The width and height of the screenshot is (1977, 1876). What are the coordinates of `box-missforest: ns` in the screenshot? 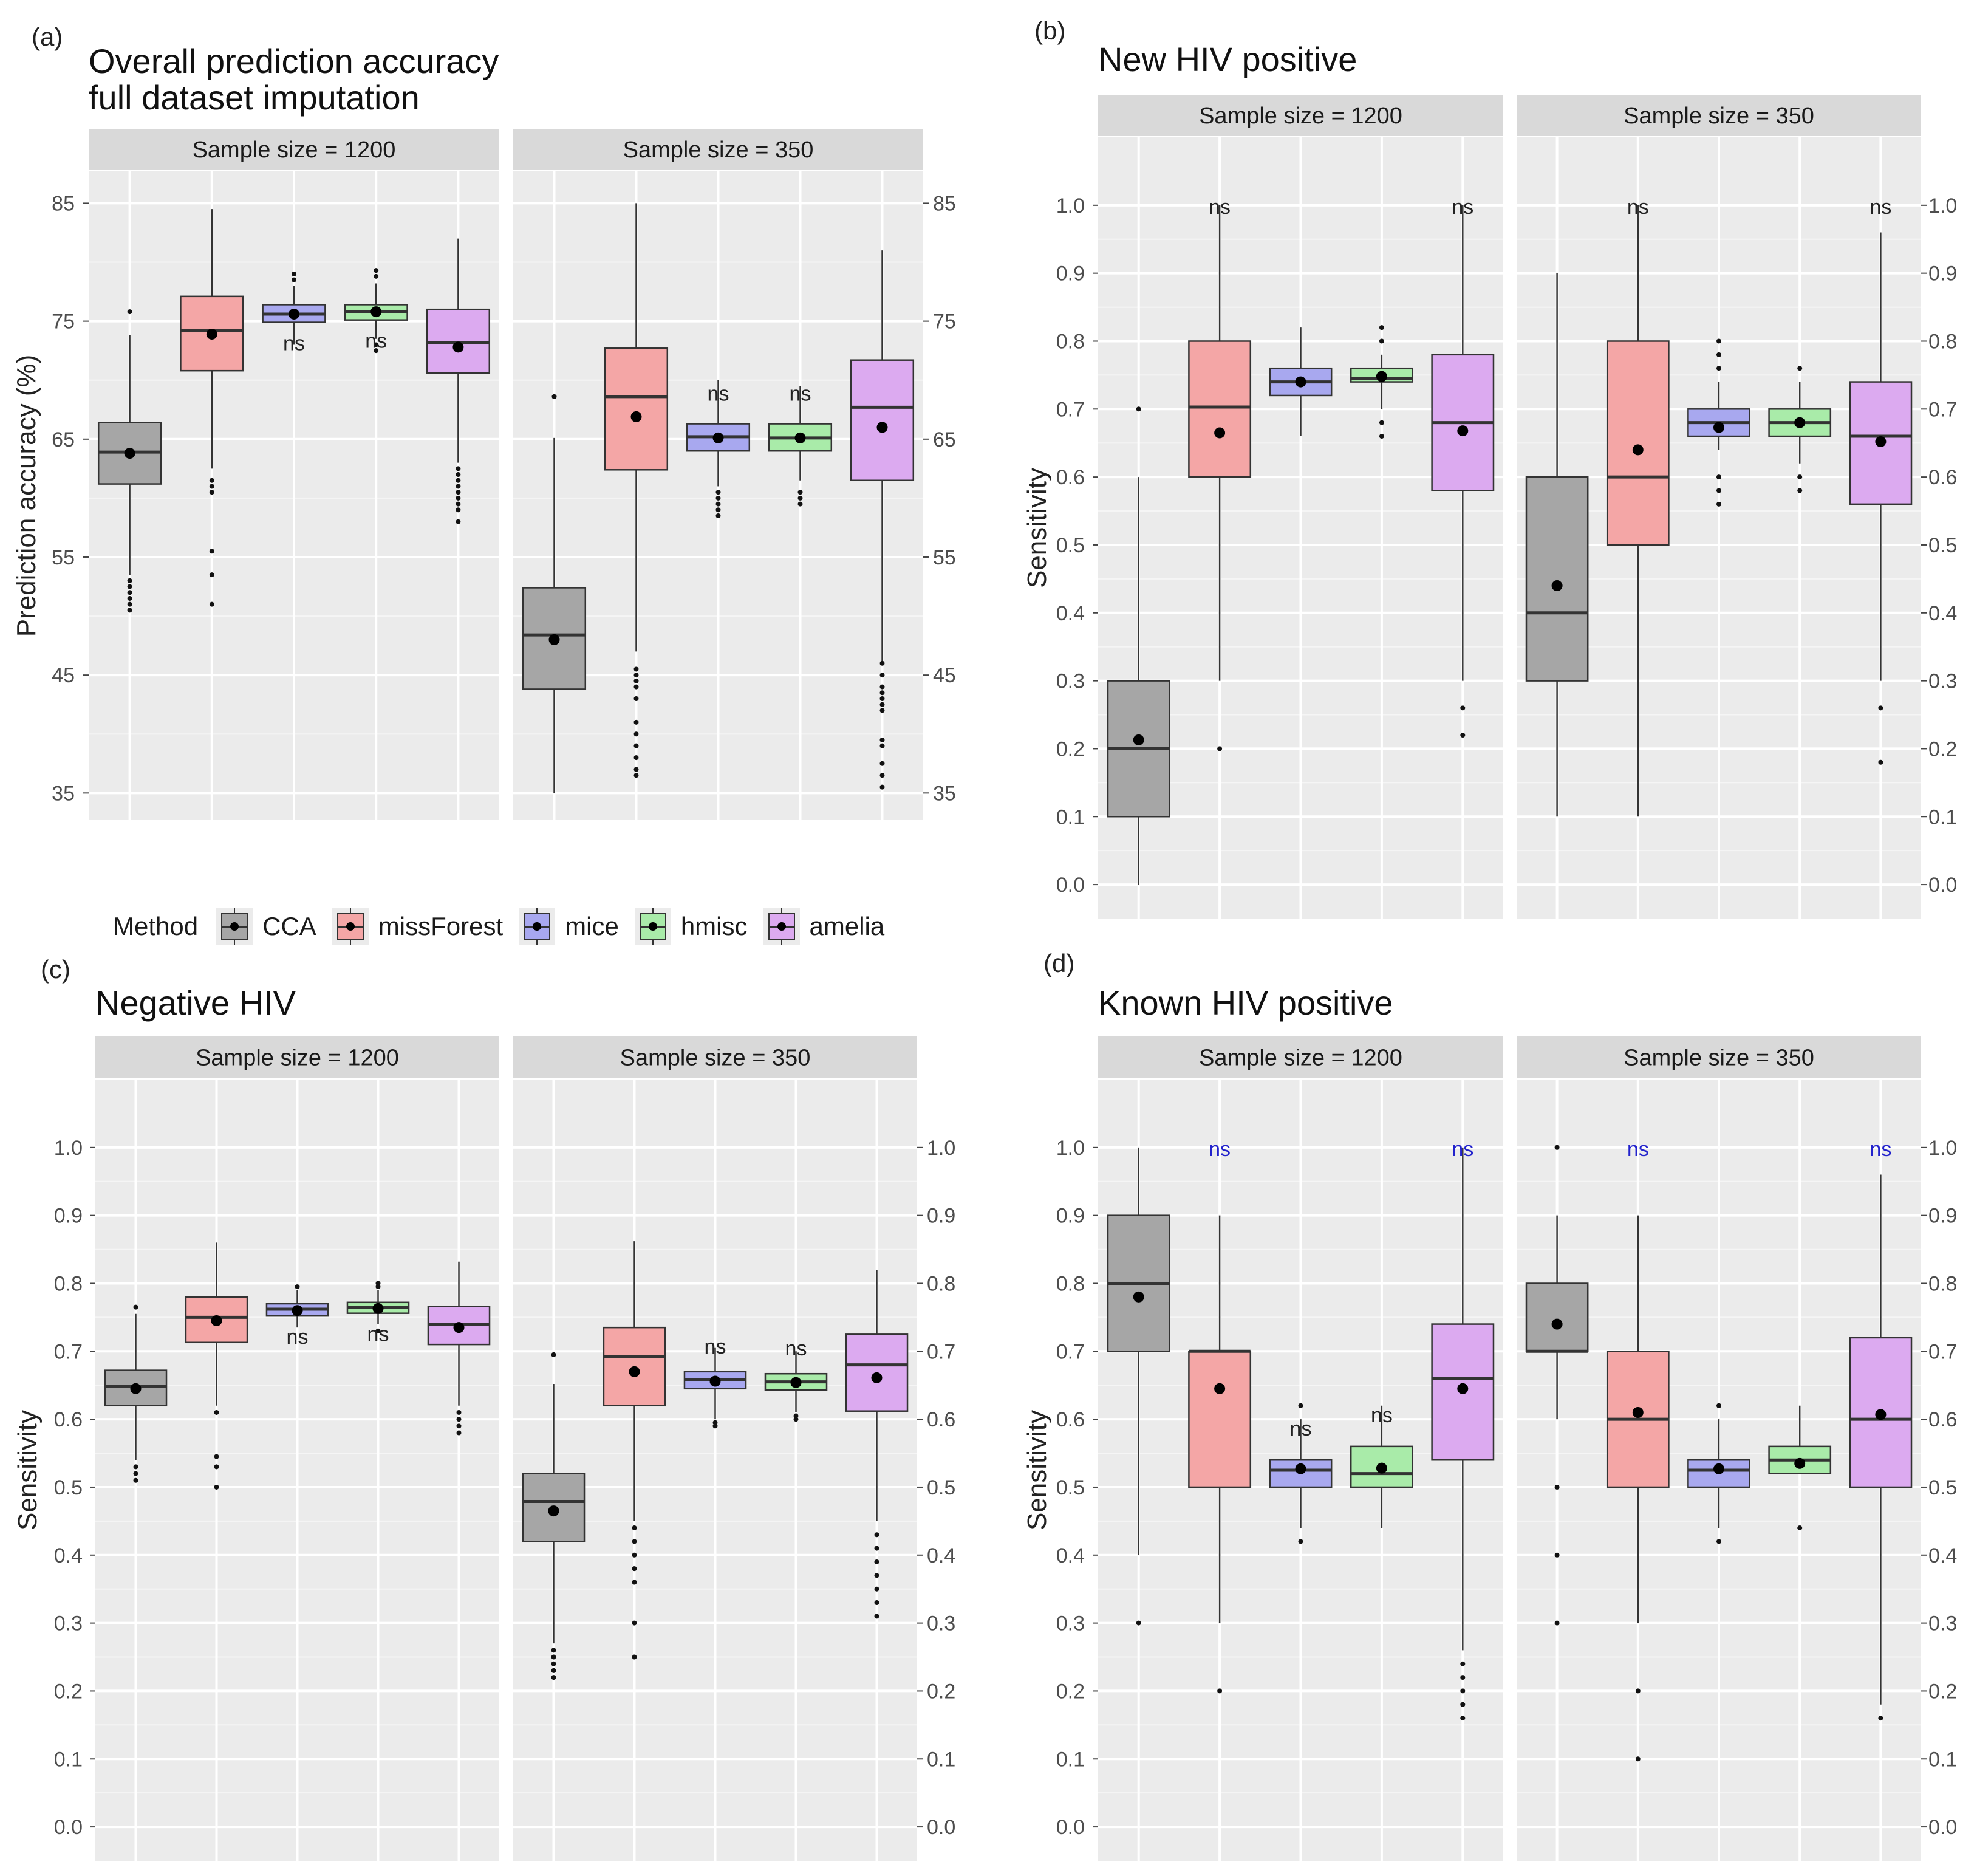 It's located at (1638, 506).